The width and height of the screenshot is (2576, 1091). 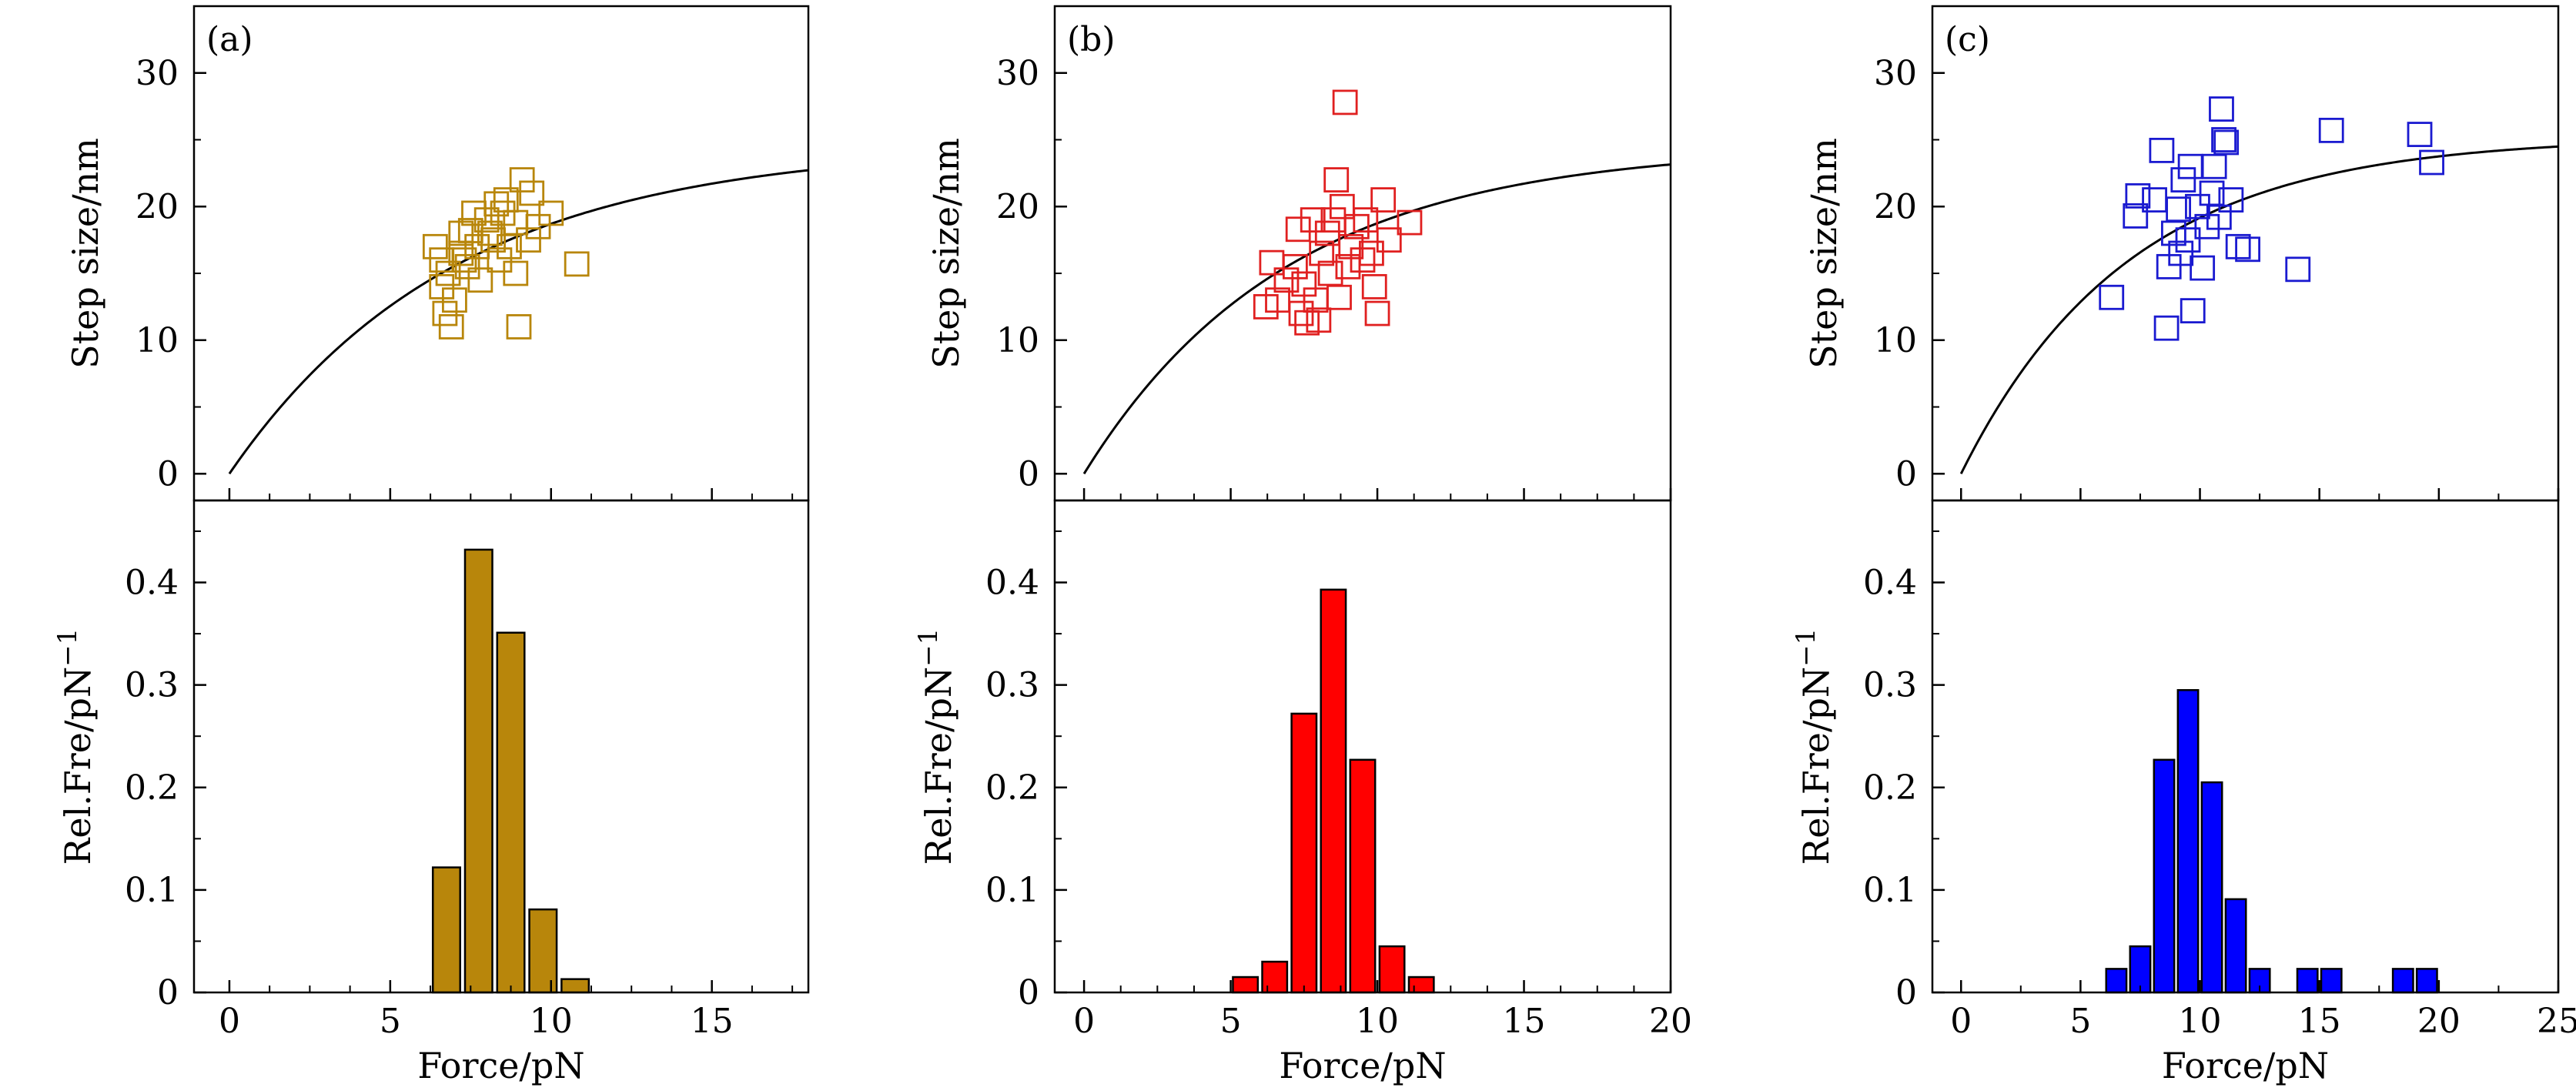 What do you see at coordinates (551, 1021) in the screenshot?
I see `x-tick-label: 10` at bounding box center [551, 1021].